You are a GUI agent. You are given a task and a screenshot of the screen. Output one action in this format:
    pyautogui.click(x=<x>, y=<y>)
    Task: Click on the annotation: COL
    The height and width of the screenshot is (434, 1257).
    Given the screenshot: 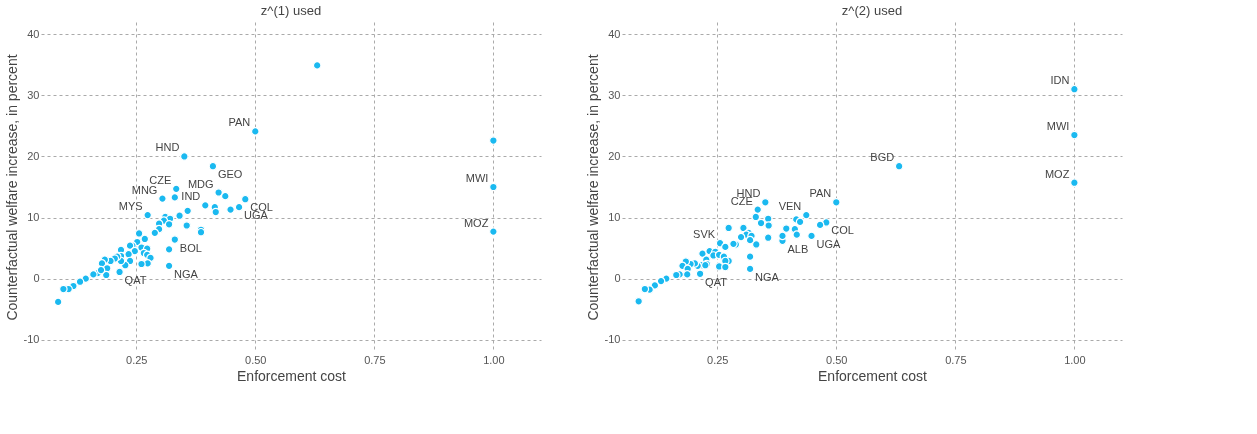 What is the action you would take?
    pyautogui.click(x=842, y=230)
    